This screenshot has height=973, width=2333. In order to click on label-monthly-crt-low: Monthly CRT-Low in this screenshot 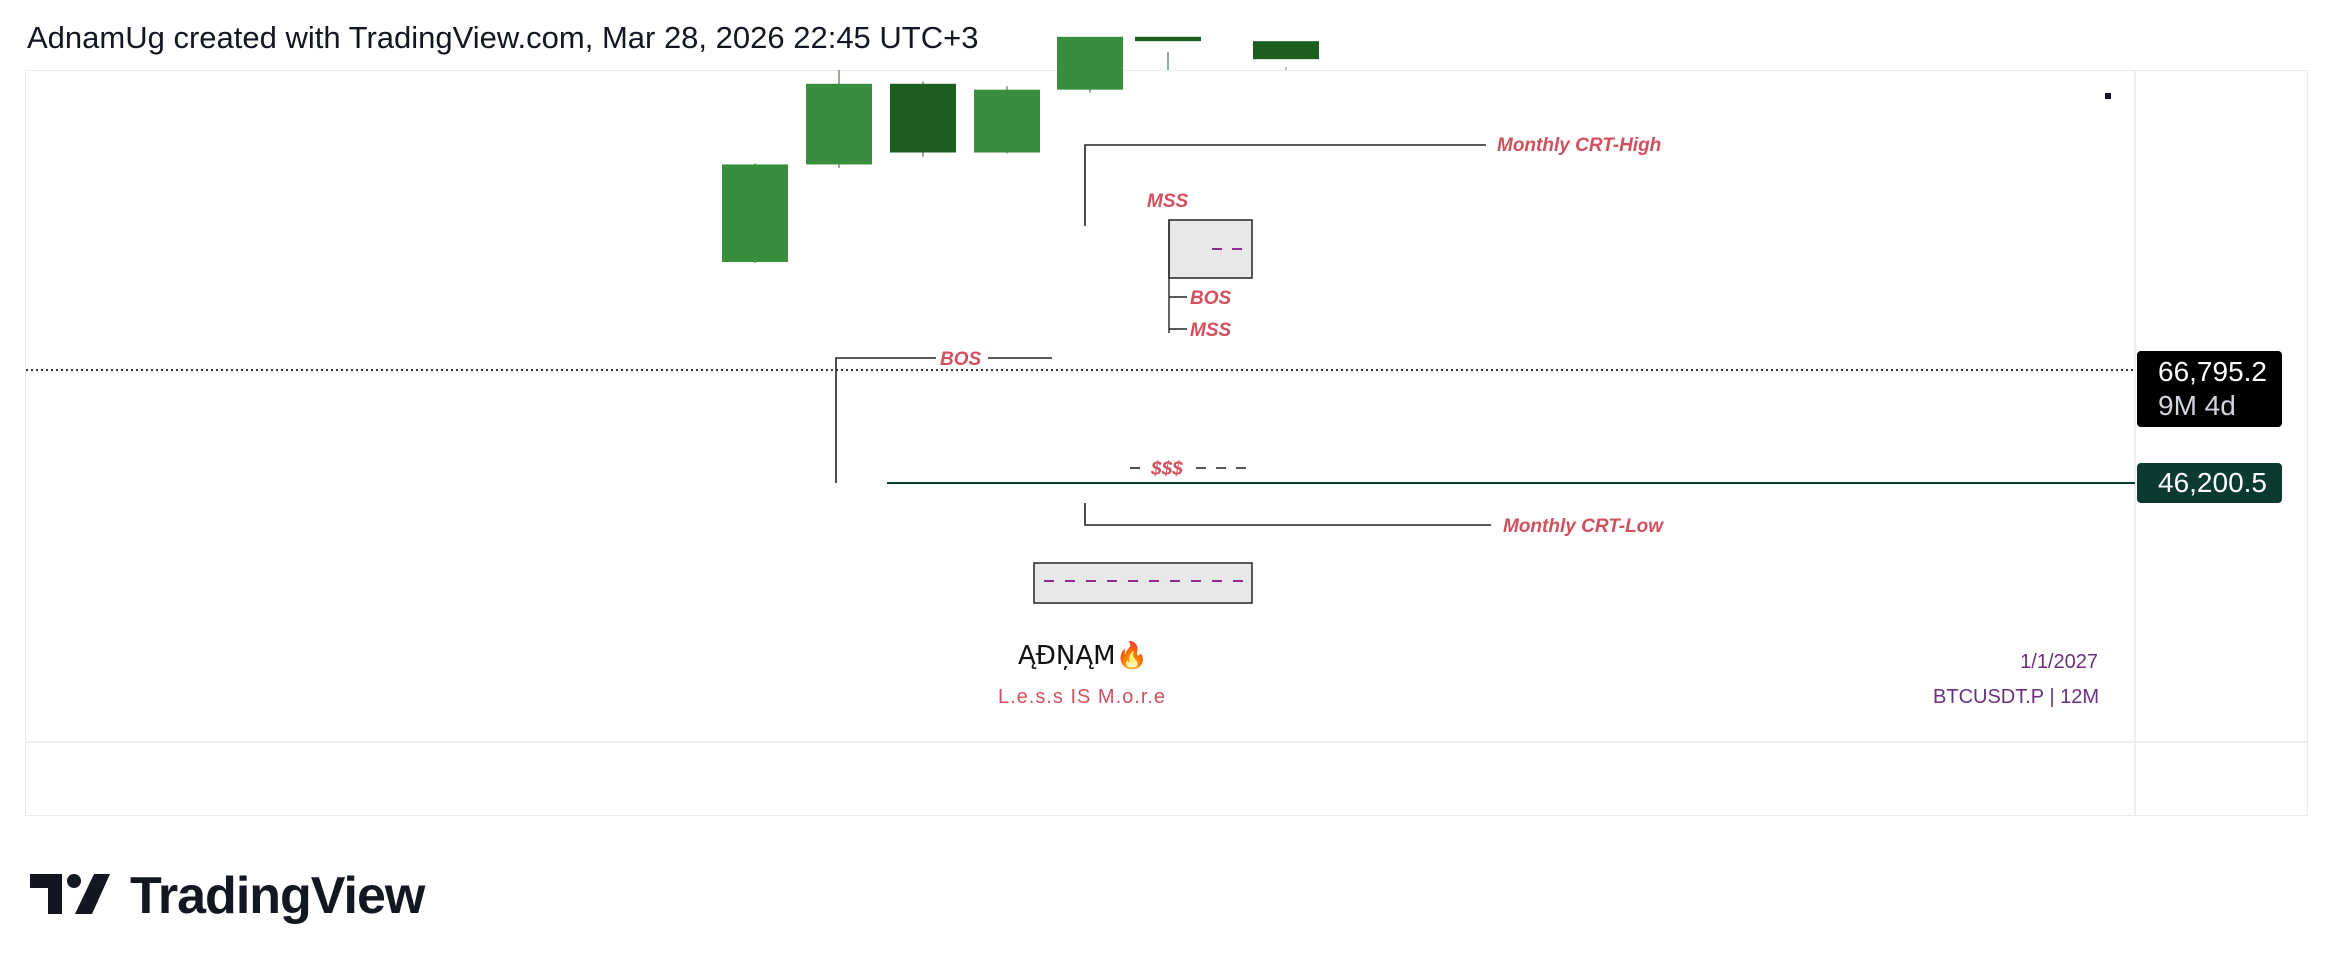, I will do `click(1583, 526)`.